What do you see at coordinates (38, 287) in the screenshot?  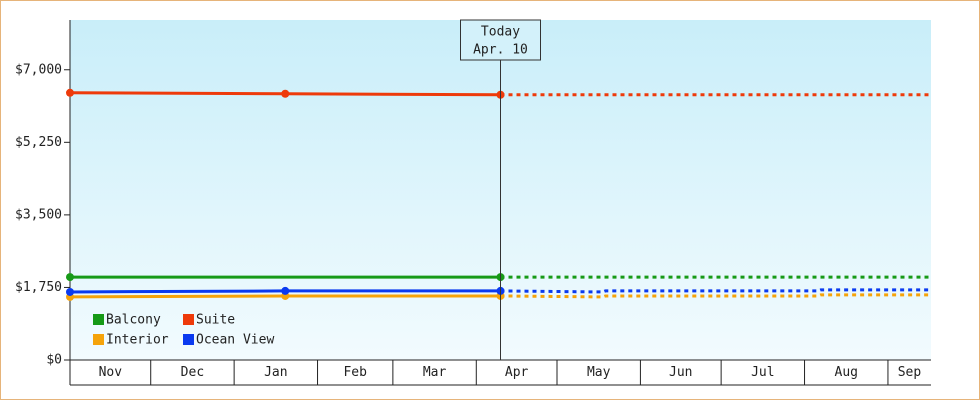 I see `y-tick-label: $1,750` at bounding box center [38, 287].